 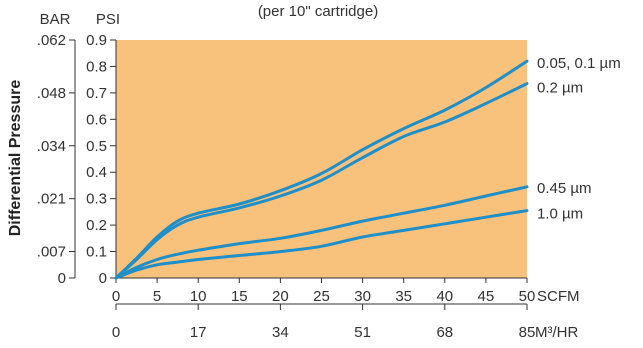 I want to click on scfm-tick-label: 25, so click(x=321, y=296).